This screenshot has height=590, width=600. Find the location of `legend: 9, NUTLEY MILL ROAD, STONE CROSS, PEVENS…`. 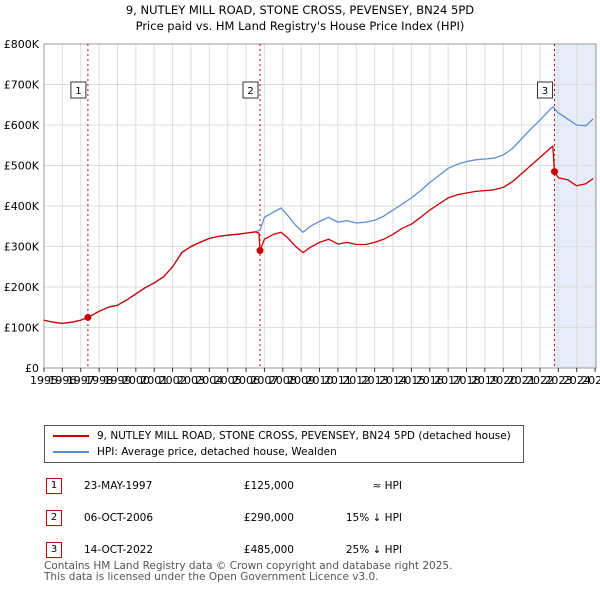

legend: 9, NUTLEY MILL ROAD, STONE CROSS, PEVENS… is located at coordinates (284, 444).